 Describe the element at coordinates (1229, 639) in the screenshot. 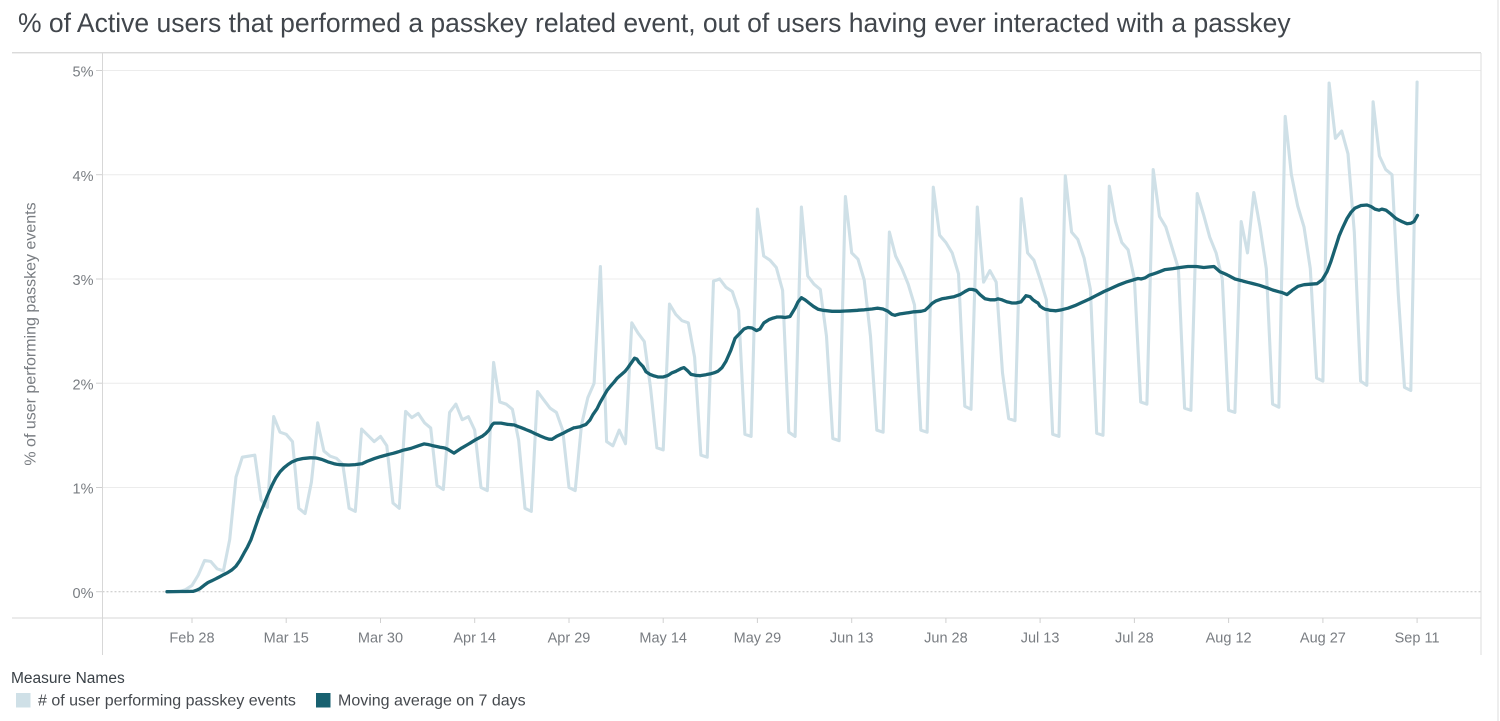

I see `svg-text: Aug 12` at that location.